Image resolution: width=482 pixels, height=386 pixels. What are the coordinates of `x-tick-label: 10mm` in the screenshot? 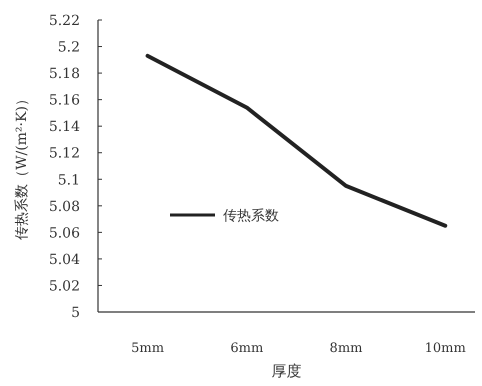 It's located at (445, 348).